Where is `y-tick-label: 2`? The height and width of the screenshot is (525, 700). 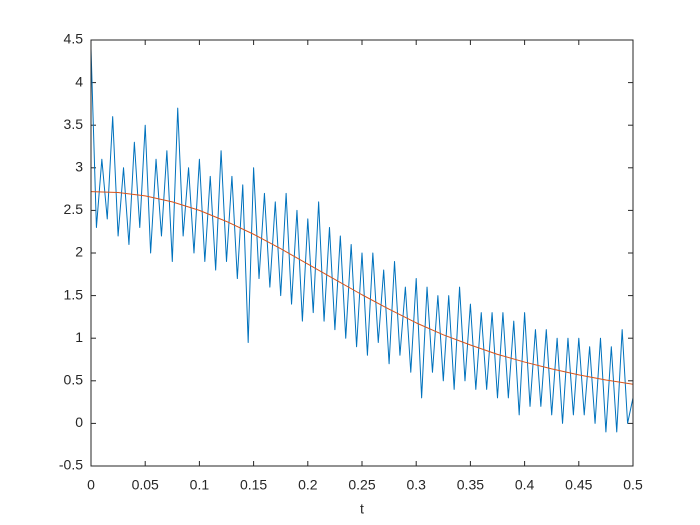
y-tick-label: 2 is located at coordinates (79, 252).